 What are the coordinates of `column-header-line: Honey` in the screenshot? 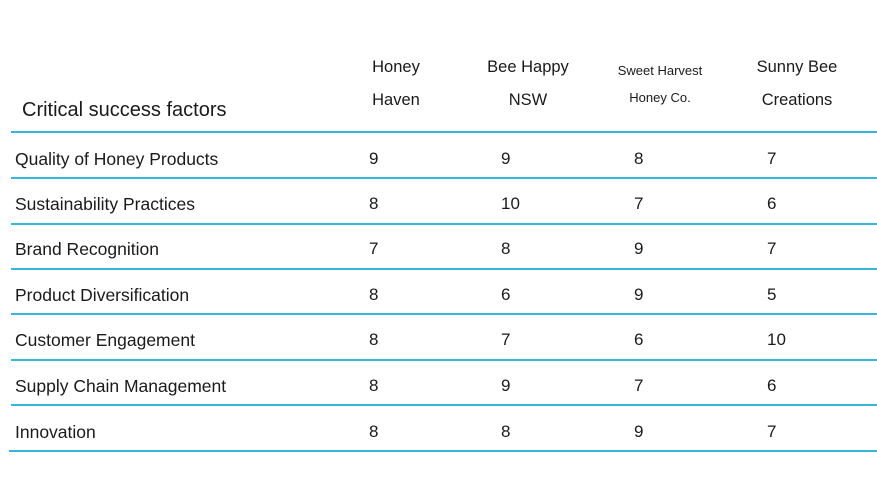 It's located at (396, 67).